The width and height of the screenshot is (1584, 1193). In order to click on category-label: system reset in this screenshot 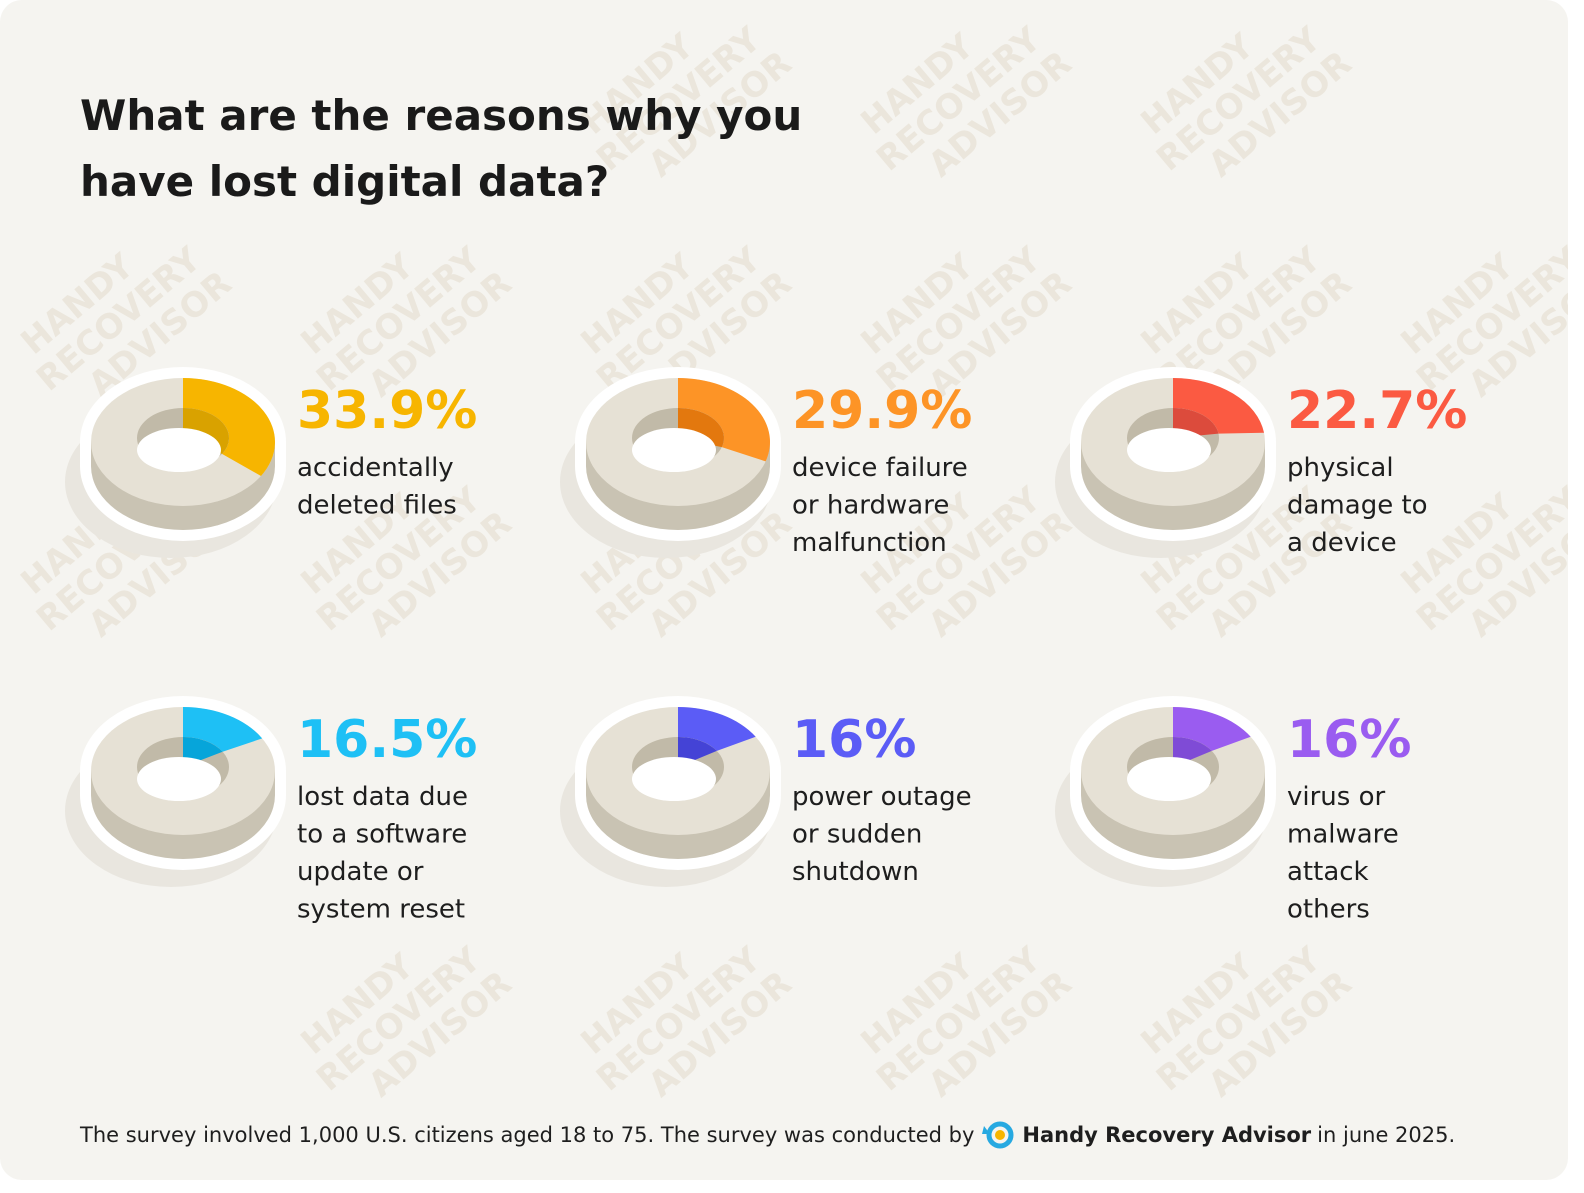, I will do `click(381, 910)`.